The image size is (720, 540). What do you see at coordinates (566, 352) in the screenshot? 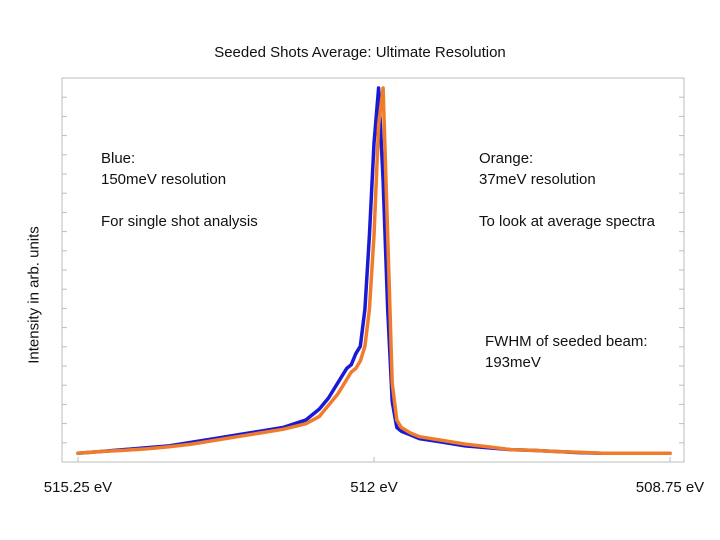
I see `annotation-fwhm: FWHM of seeded beam: 193meV` at bounding box center [566, 352].